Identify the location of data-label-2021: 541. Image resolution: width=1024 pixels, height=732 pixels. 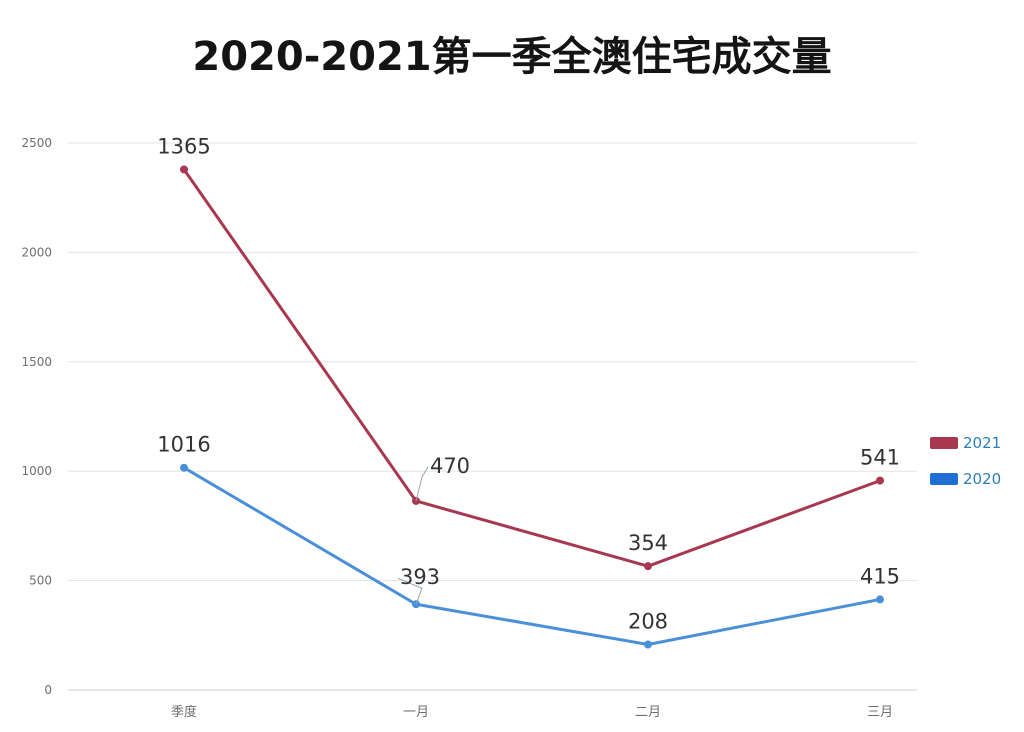
(880, 458).